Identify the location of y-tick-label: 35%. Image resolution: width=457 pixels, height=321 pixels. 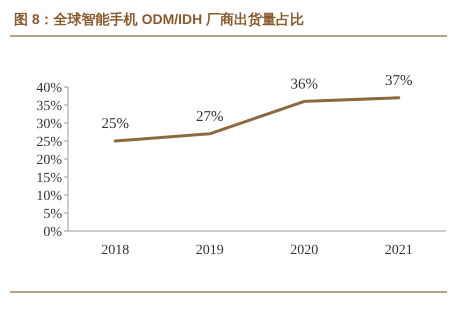
(49, 106).